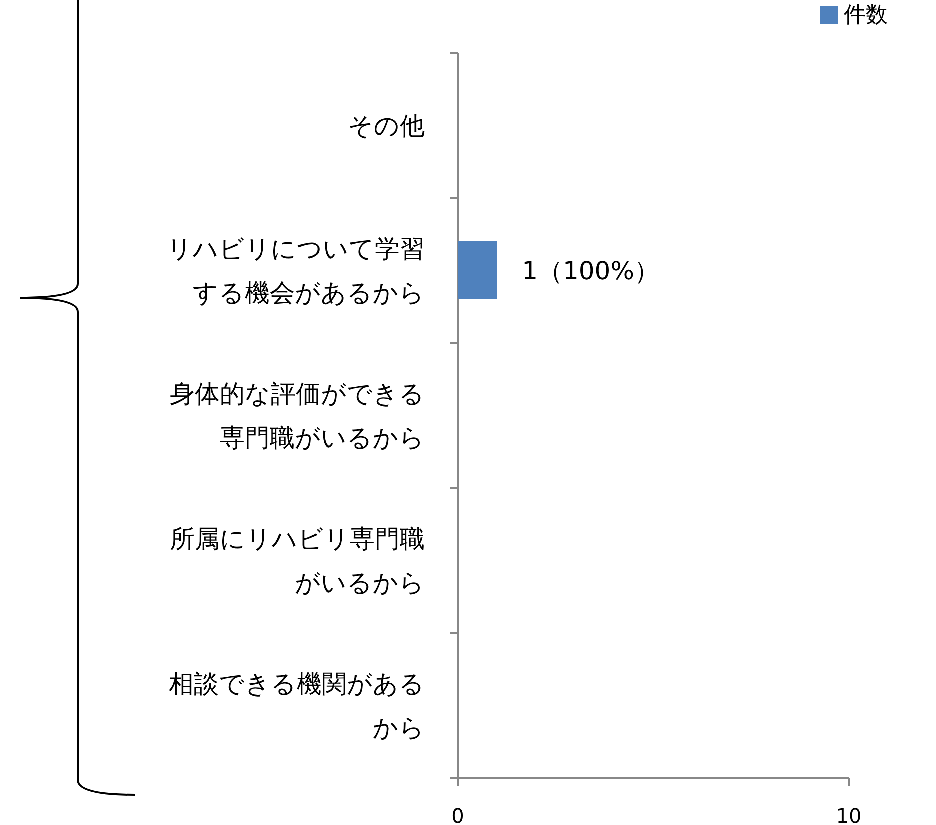 The height and width of the screenshot is (825, 936). What do you see at coordinates (297, 706) in the screenshot?
I see `y-tick-label: 相談できる機関があるから` at bounding box center [297, 706].